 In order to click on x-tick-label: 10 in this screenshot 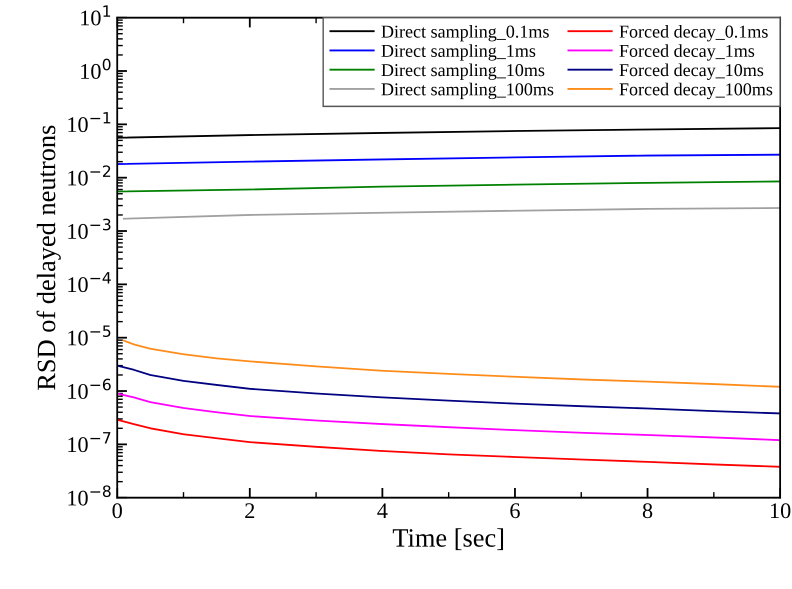, I will do `click(780, 510)`.